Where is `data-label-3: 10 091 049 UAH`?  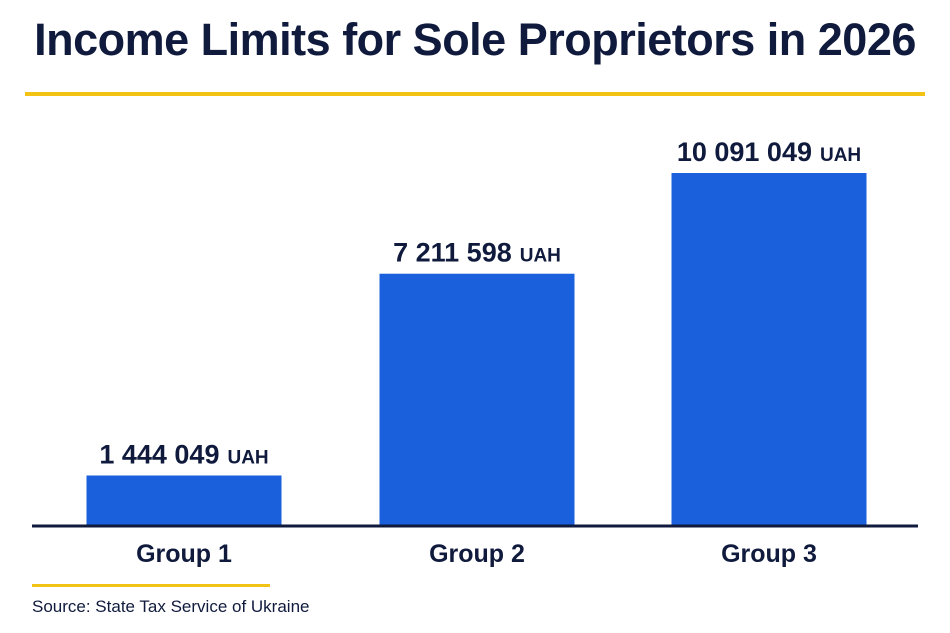
data-label-3: 10 091 049 UAH is located at coordinates (769, 152).